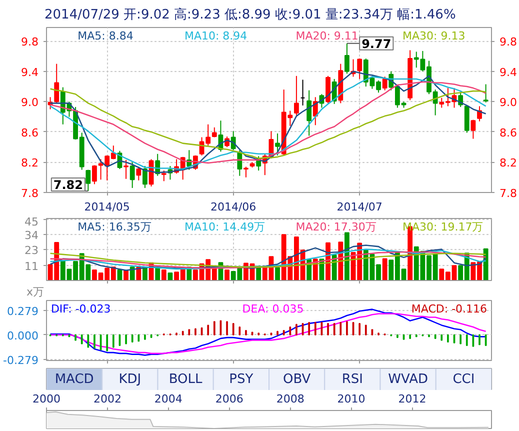 This screenshot has height=431, width=519. I want to click on y-tick-label: 45, so click(31, 222).